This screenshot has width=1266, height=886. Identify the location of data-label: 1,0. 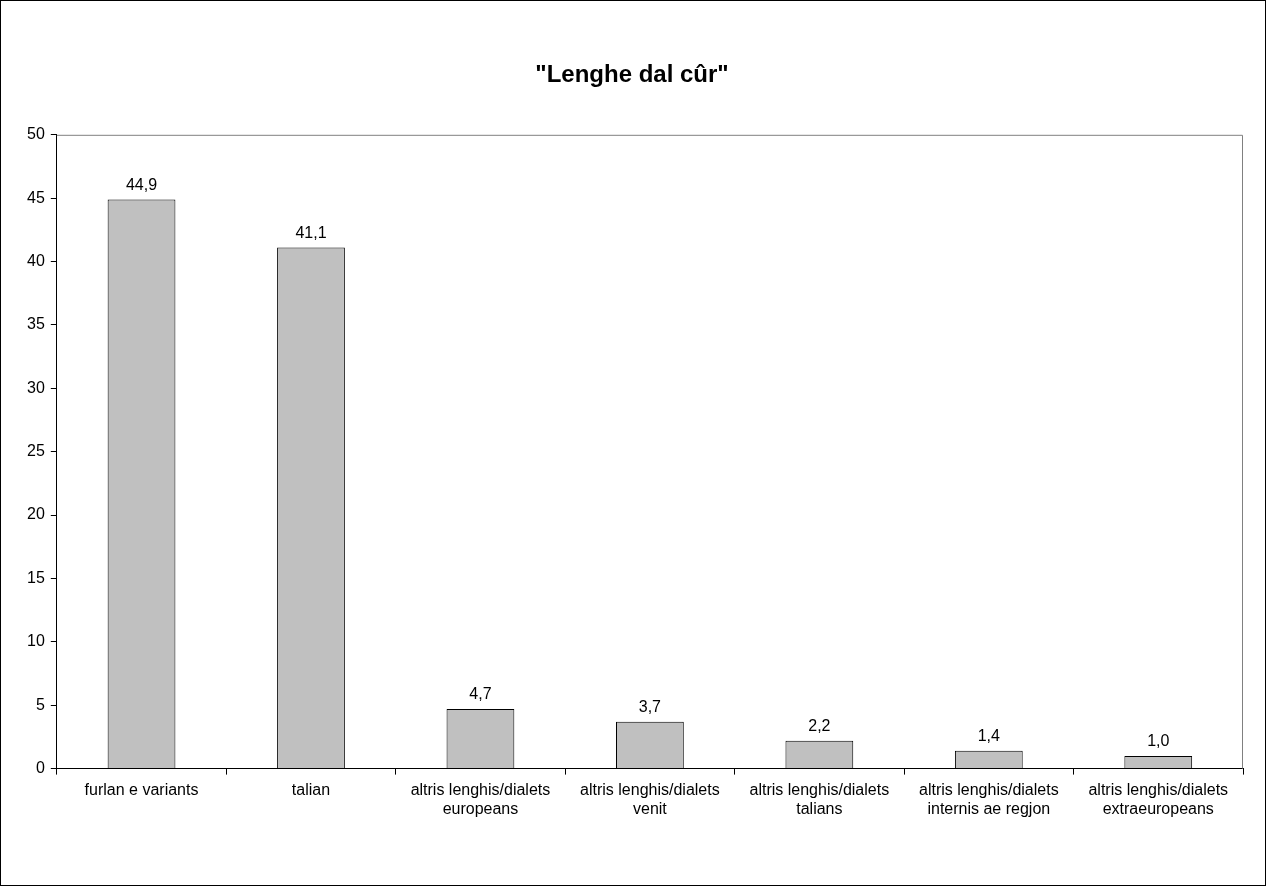
(1158, 741).